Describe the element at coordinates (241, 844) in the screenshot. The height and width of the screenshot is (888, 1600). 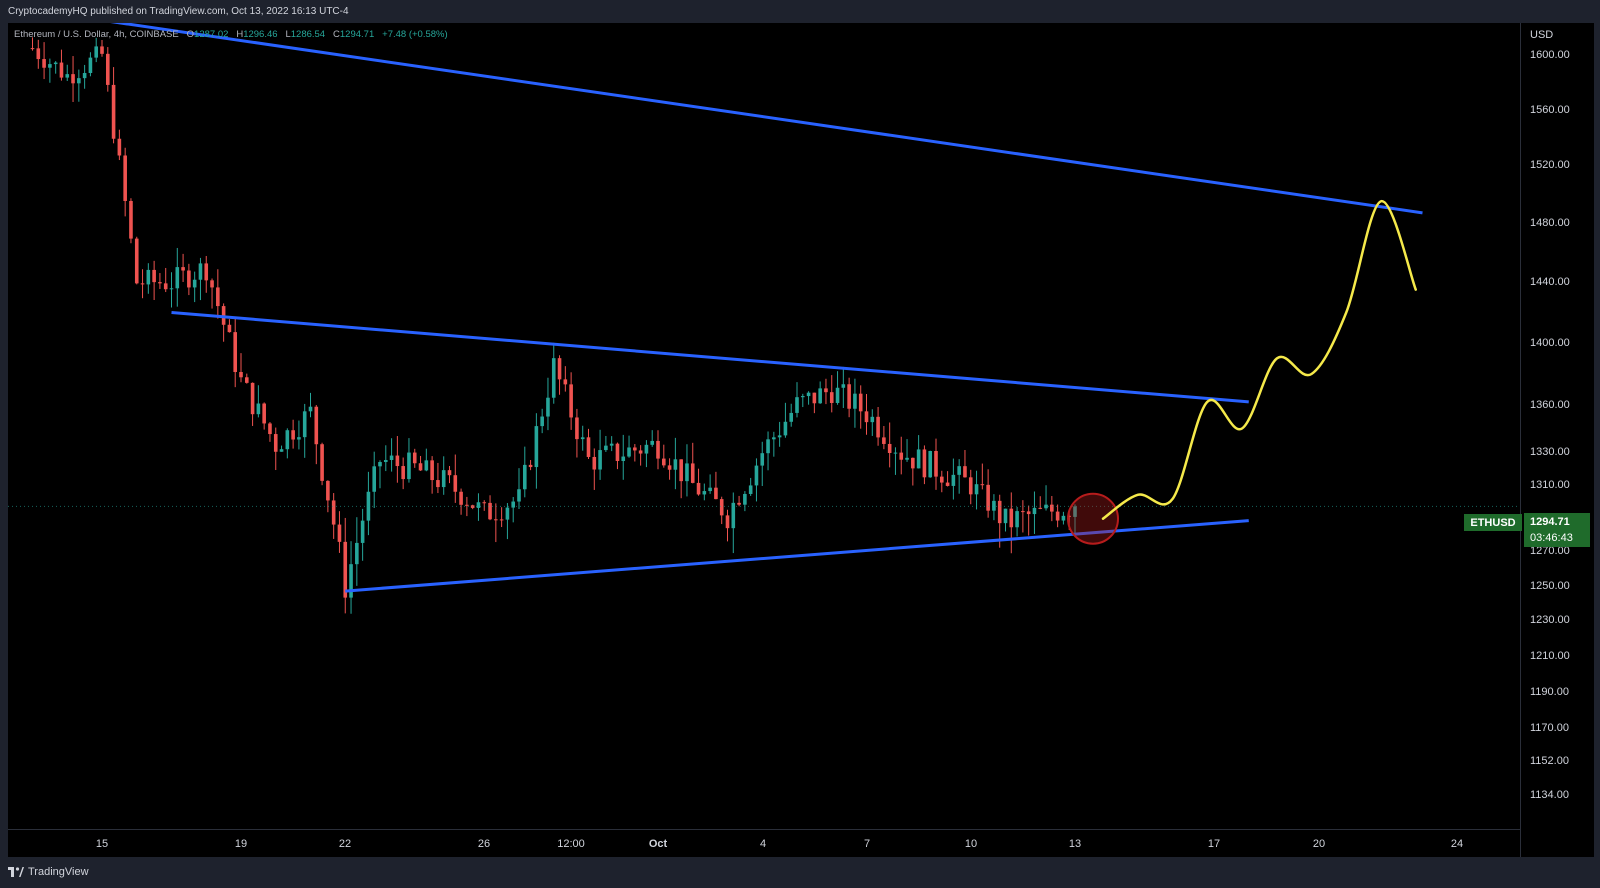
I see `x-tick-label: 19` at that location.